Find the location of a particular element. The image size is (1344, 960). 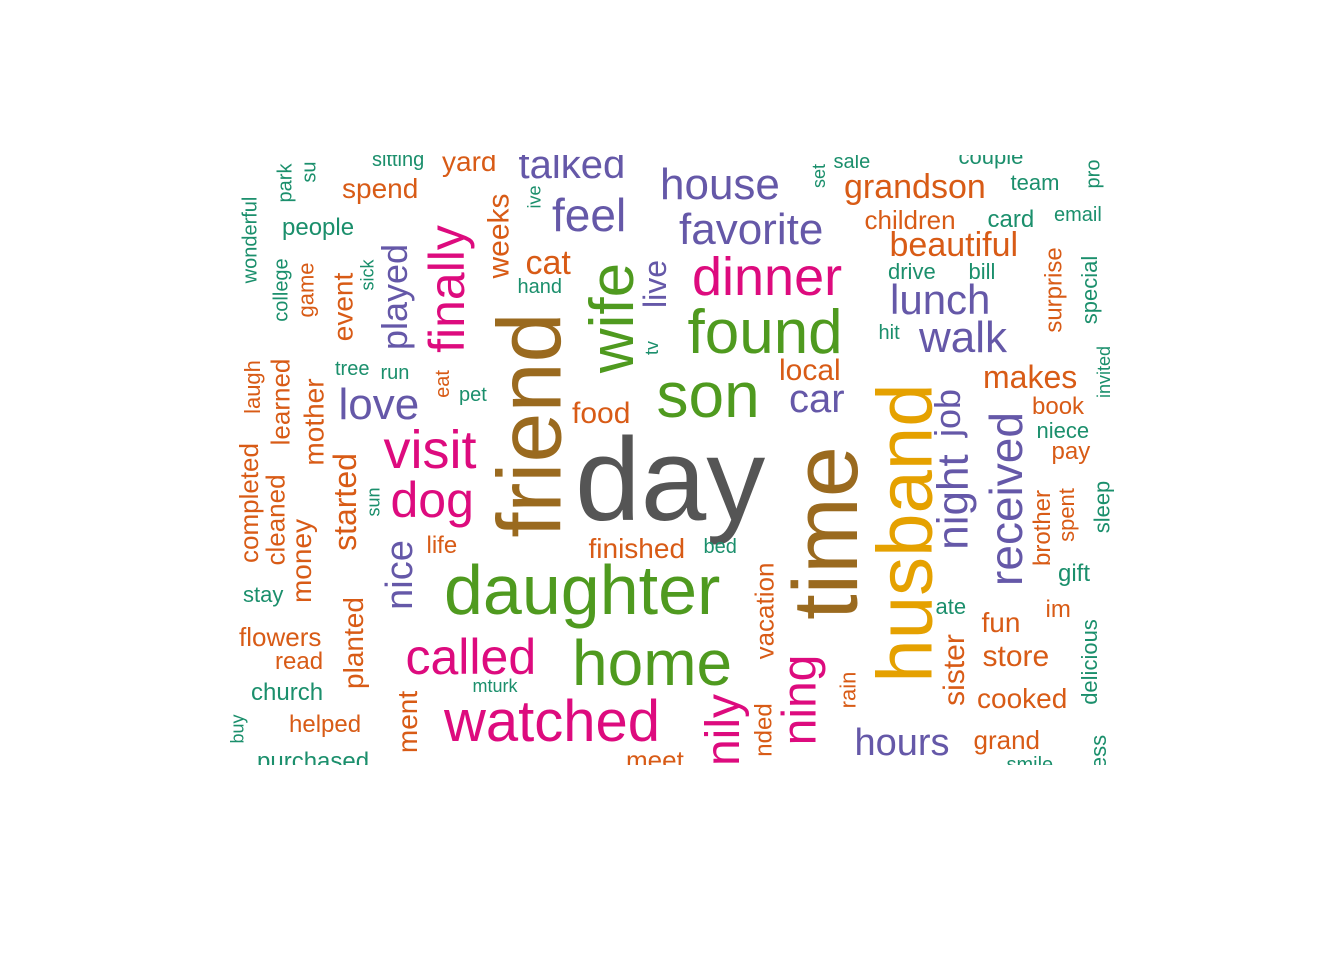

word-rain: rain is located at coordinates (847, 690).